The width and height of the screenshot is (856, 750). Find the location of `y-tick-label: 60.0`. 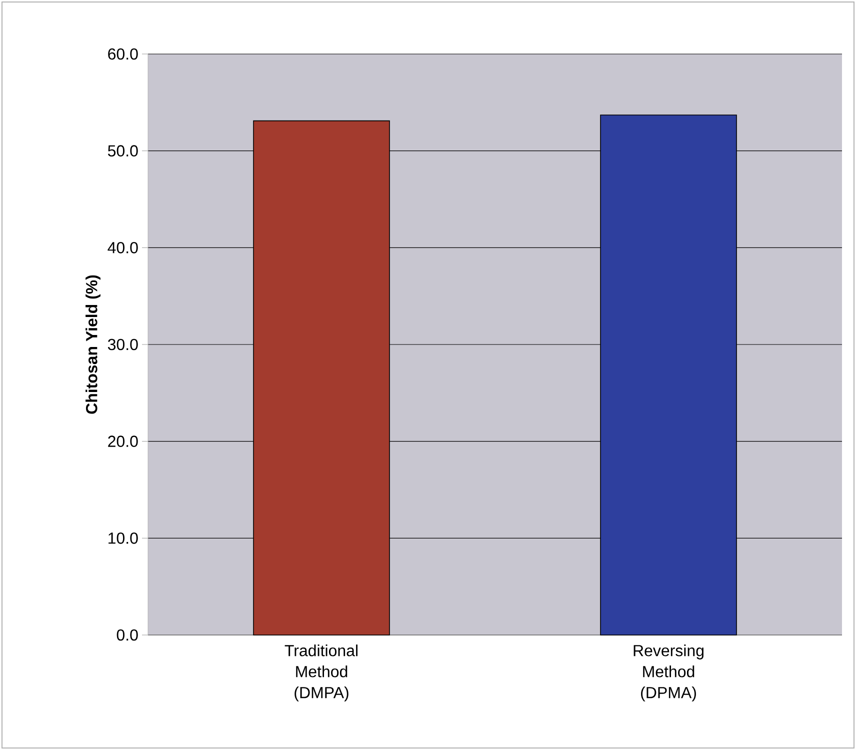

y-tick-label: 60.0 is located at coordinates (123, 54).